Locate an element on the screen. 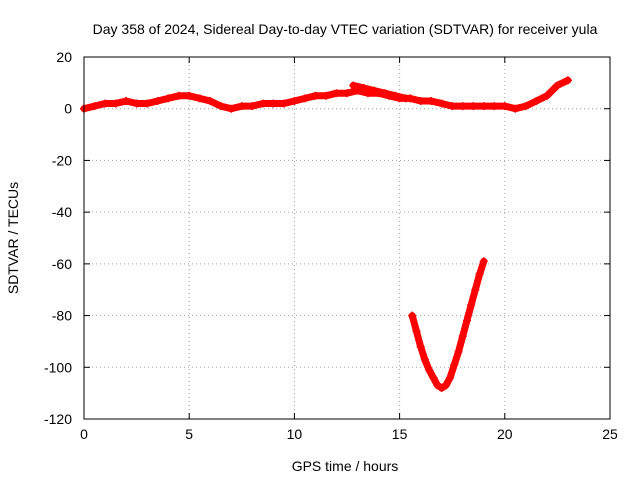 The image size is (640, 480). y-tick-label: -60 is located at coordinates (62, 264).